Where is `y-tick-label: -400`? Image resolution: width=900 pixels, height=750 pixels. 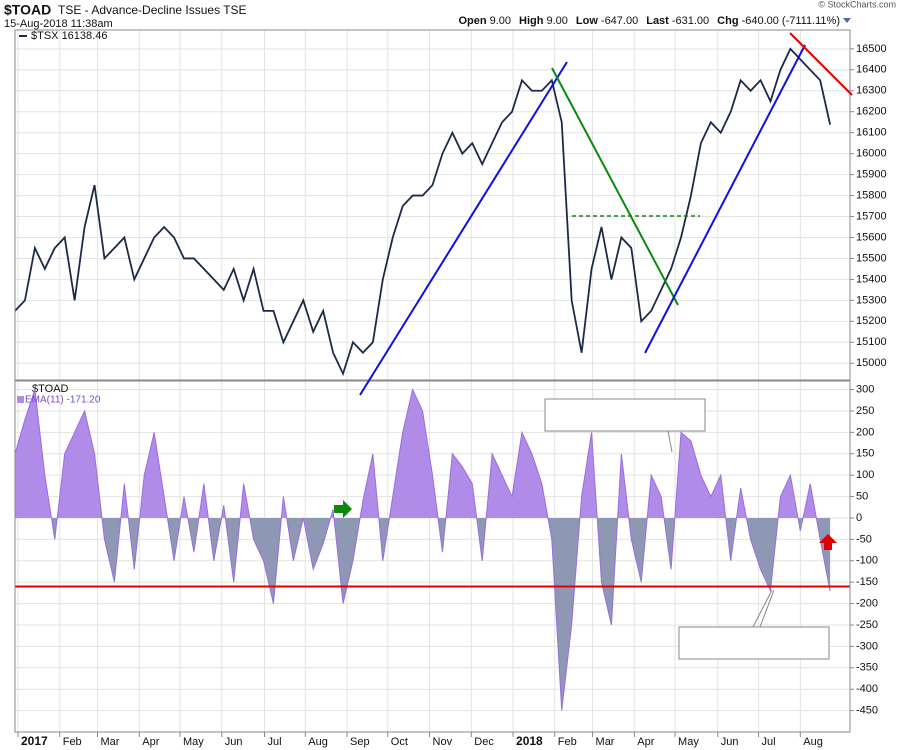 y-tick-label: -400 is located at coordinates (867, 689).